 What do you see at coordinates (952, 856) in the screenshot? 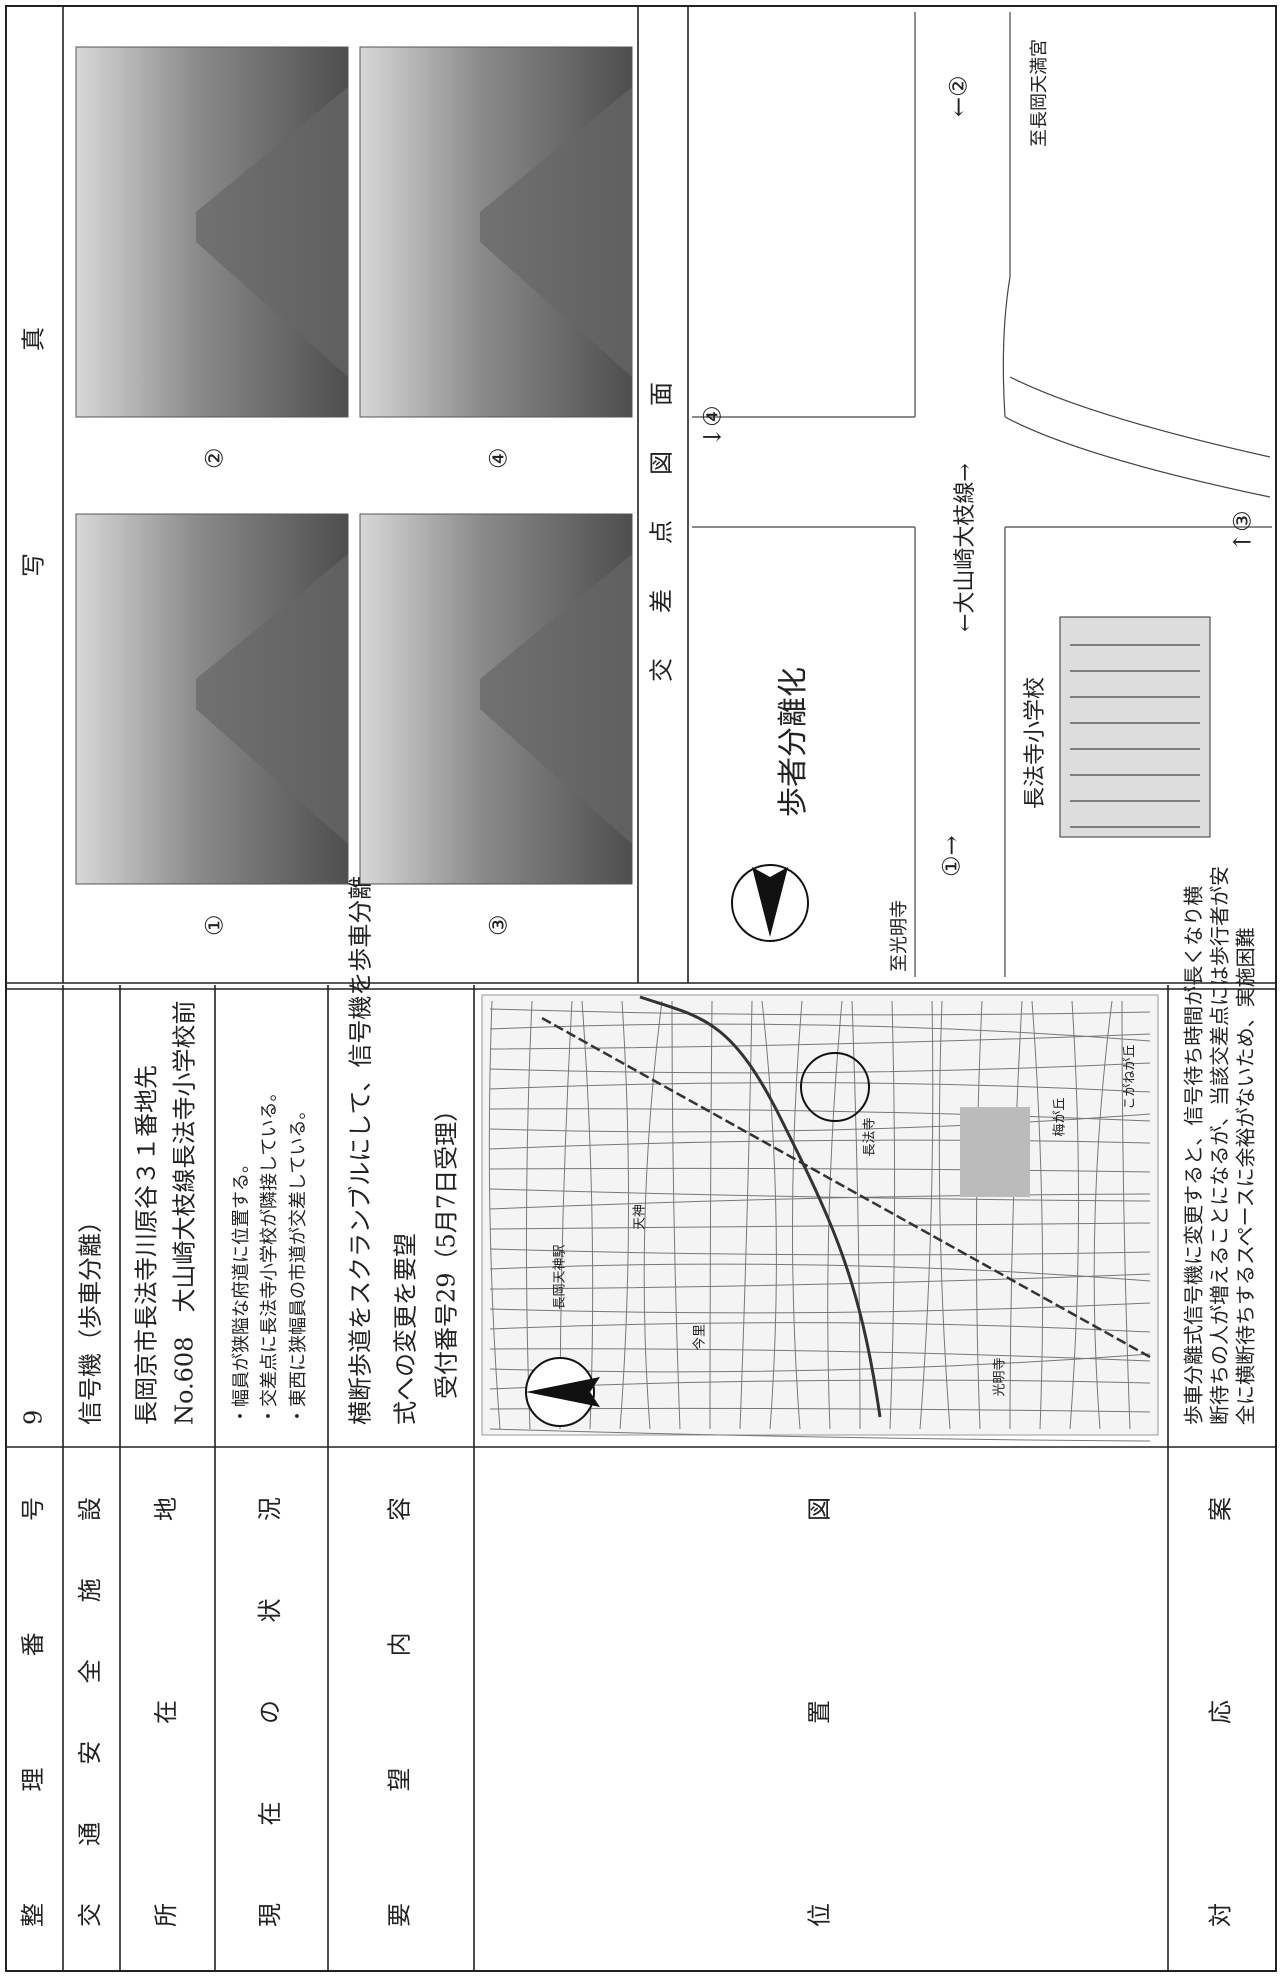
I see `point-label: ①→` at bounding box center [952, 856].